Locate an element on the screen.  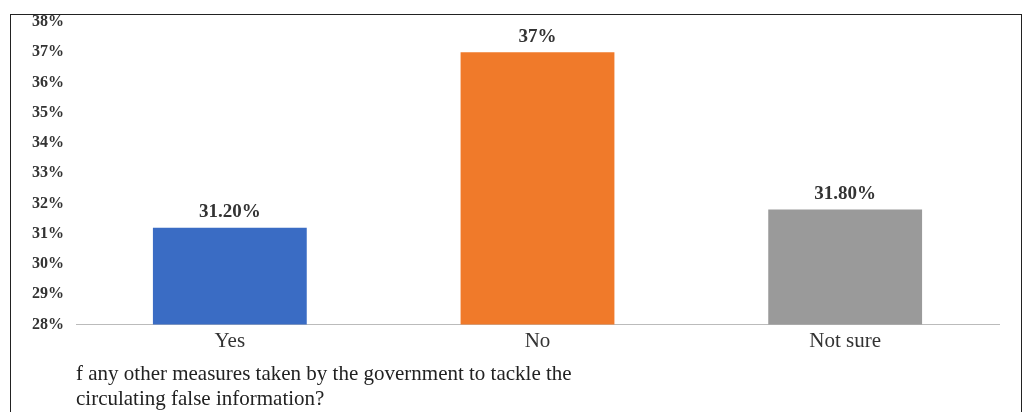
y-tick-label: 33% is located at coordinates (48, 172).